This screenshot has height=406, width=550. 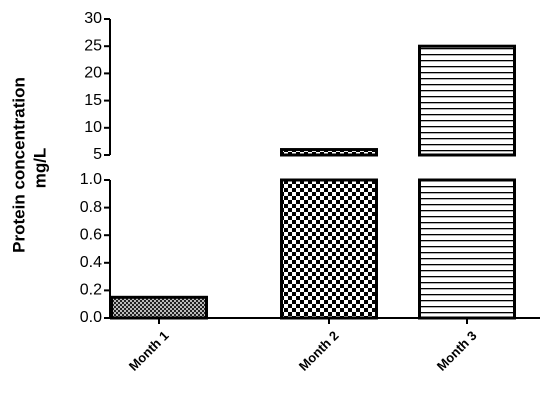 What do you see at coordinates (93, 100) in the screenshot?
I see `y-tick-label: 15` at bounding box center [93, 100].